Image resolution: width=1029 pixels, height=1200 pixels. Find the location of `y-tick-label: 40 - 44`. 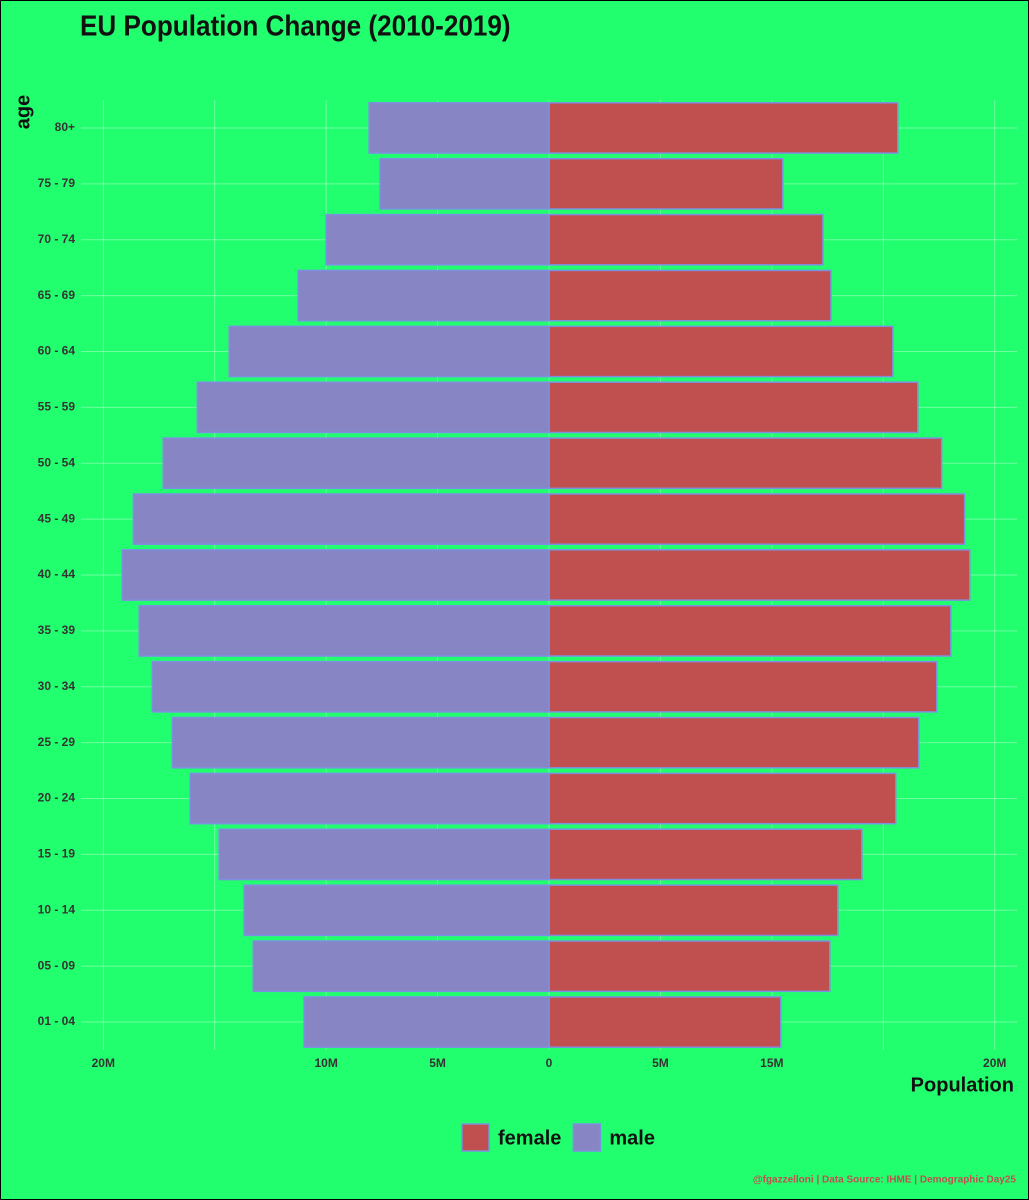

y-tick-label: 40 - 44 is located at coordinates (57, 574).